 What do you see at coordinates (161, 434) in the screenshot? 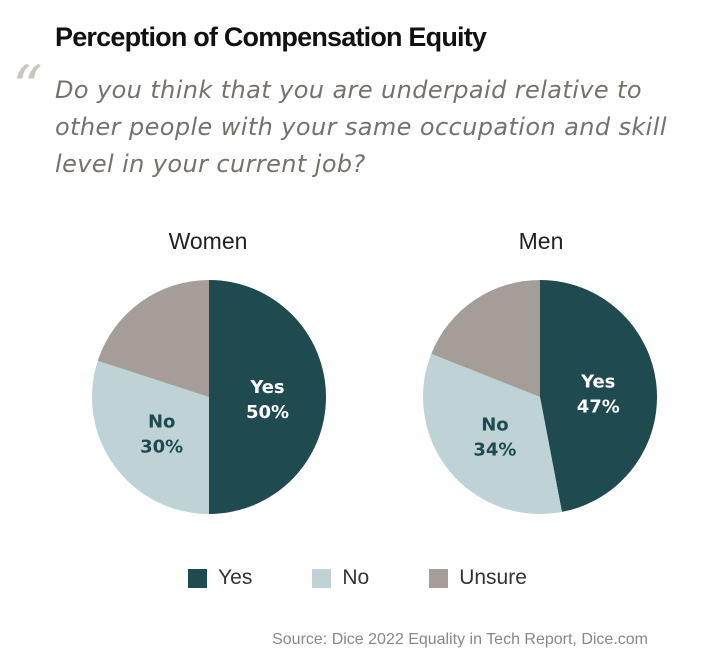
I see `slice-label-no: No 30%` at bounding box center [161, 434].